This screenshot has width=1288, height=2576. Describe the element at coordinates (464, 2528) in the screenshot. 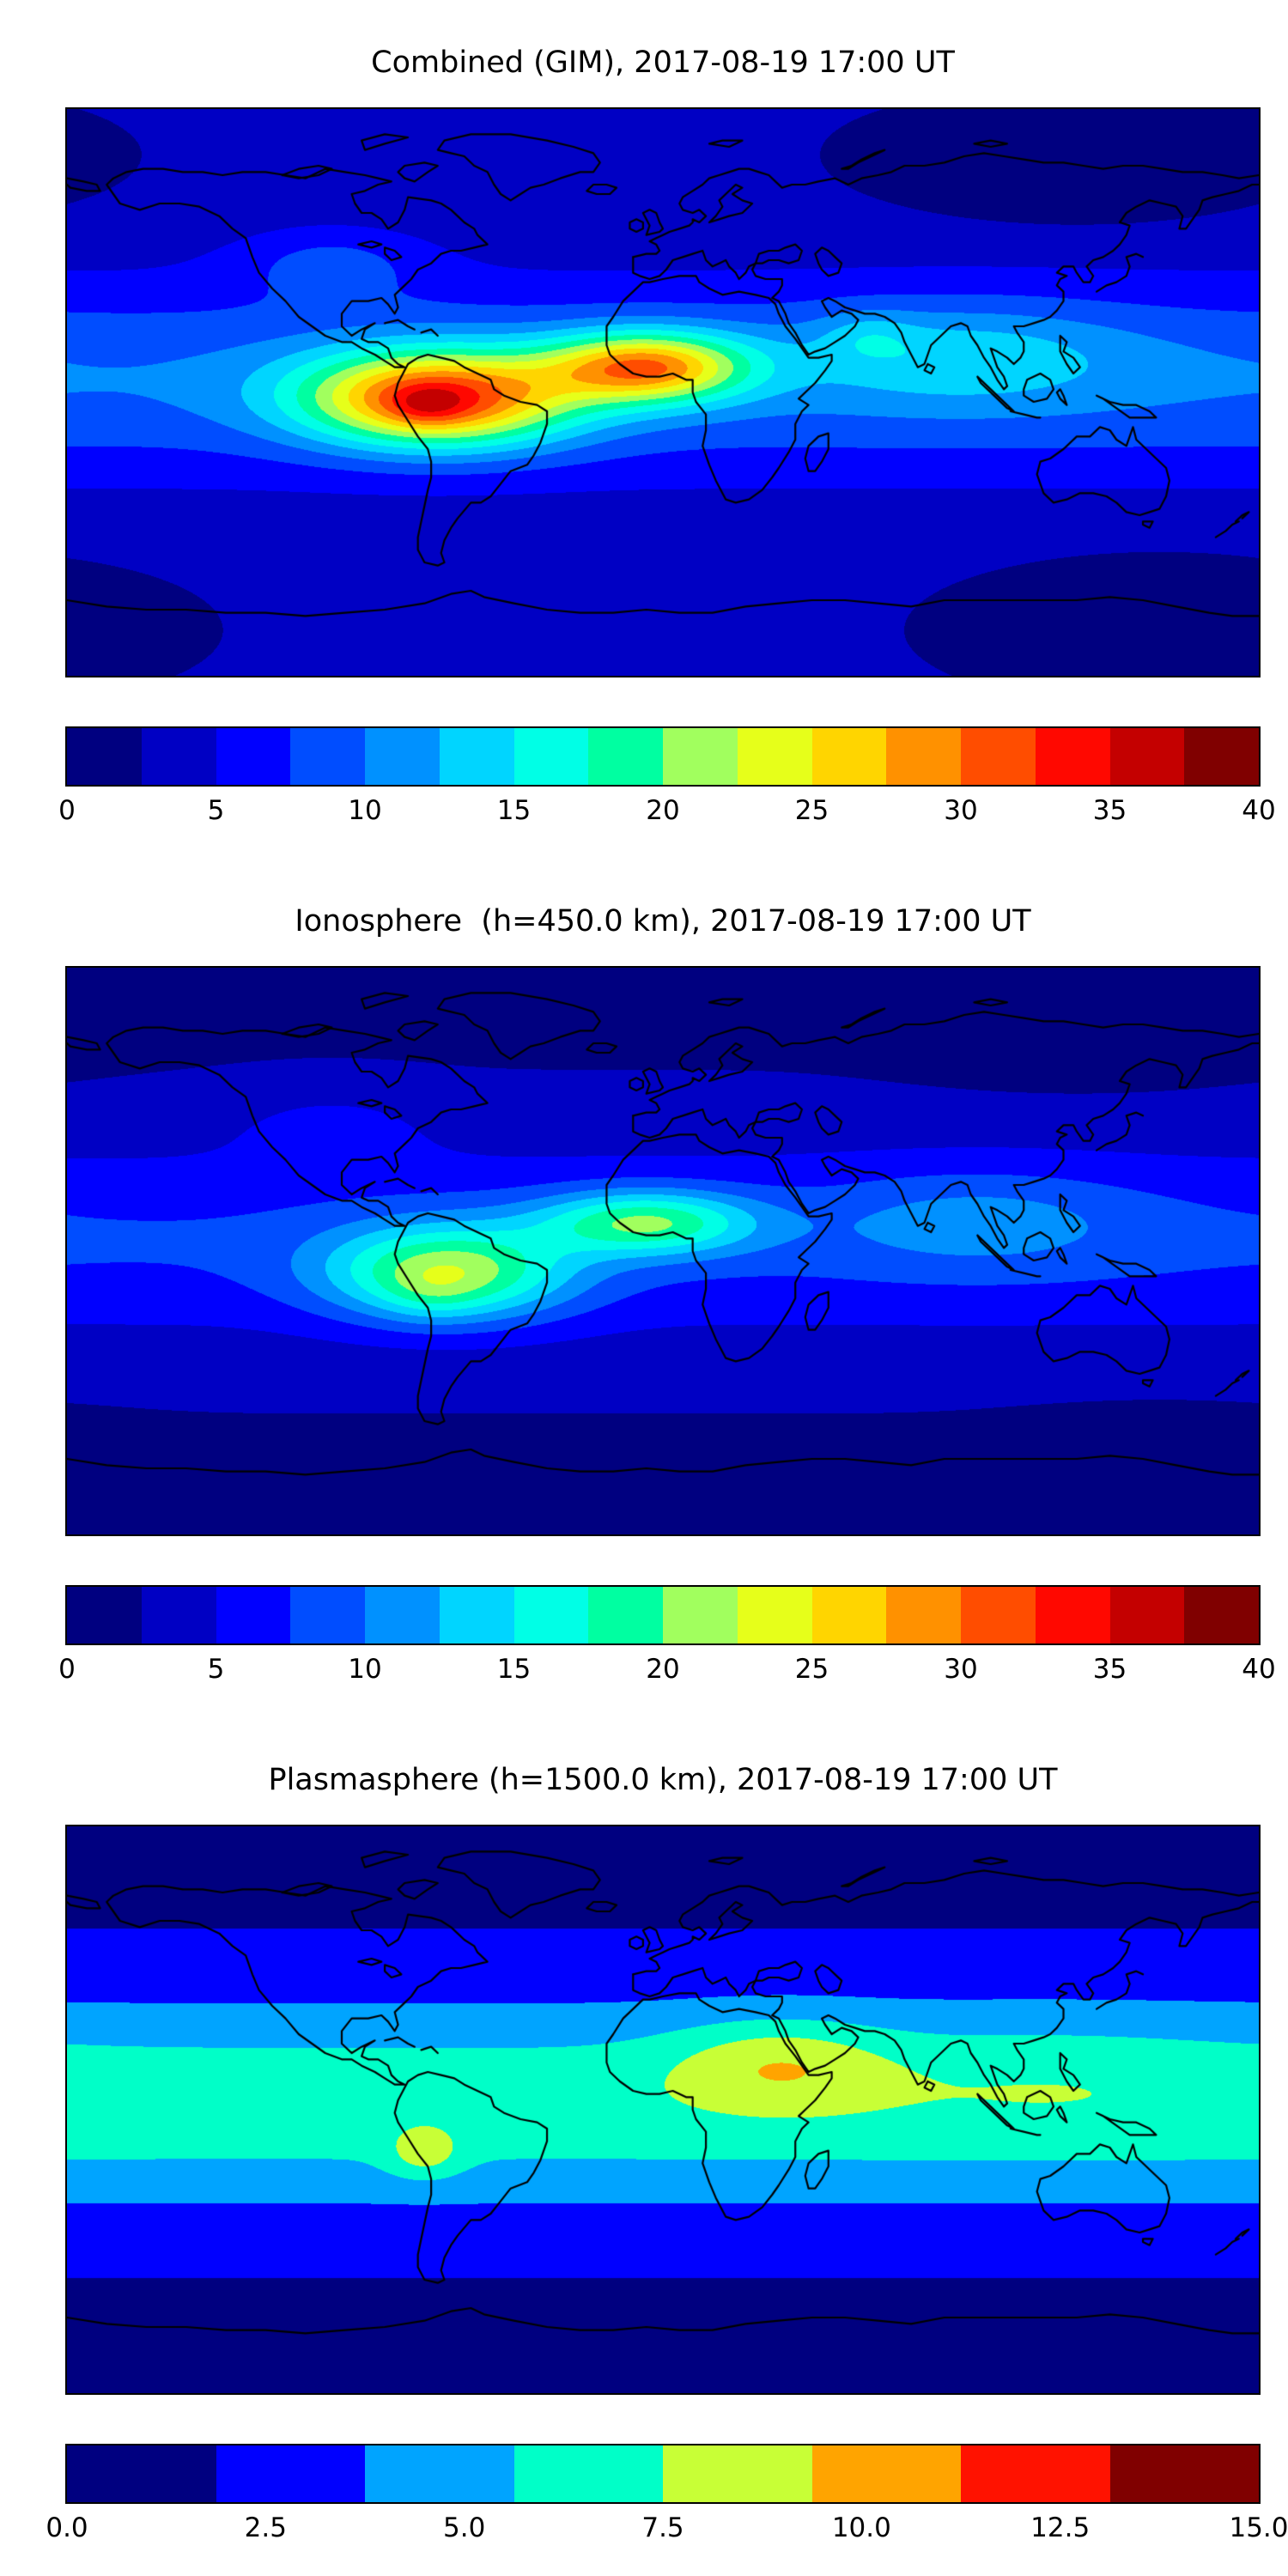

I see `colorbar-tick-label: 5.0` at that location.